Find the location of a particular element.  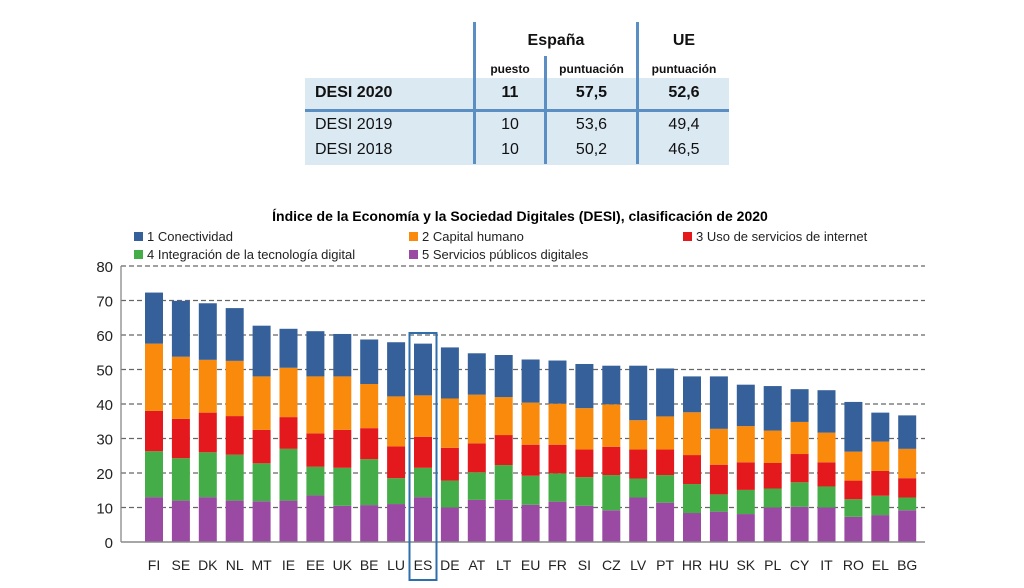

es-score-value: 57,5 is located at coordinates (591, 92).